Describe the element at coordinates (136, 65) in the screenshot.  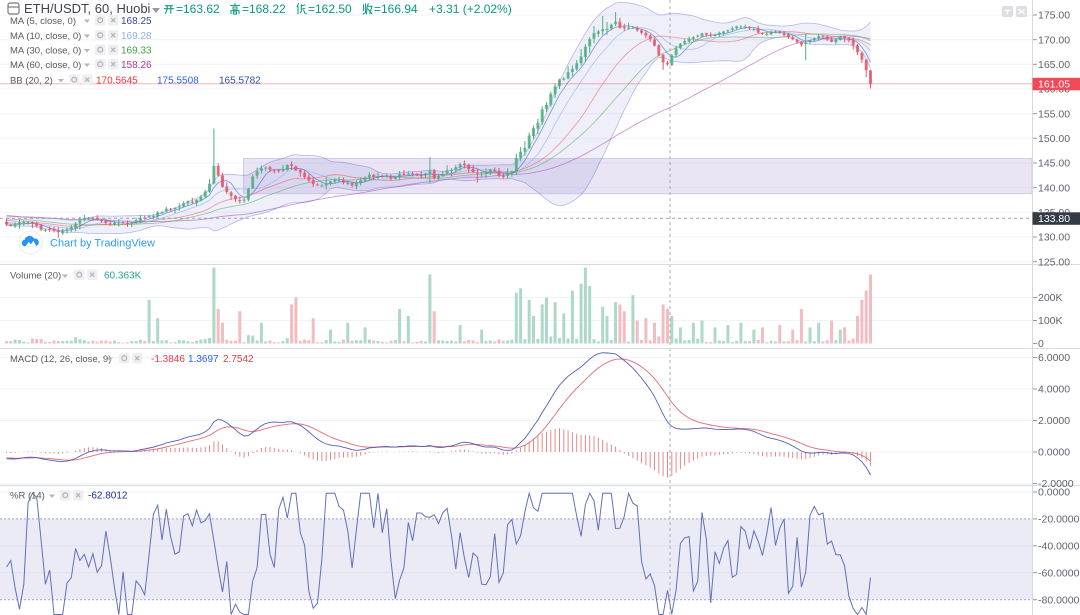
I see `svg-text: 158.26` at that location.